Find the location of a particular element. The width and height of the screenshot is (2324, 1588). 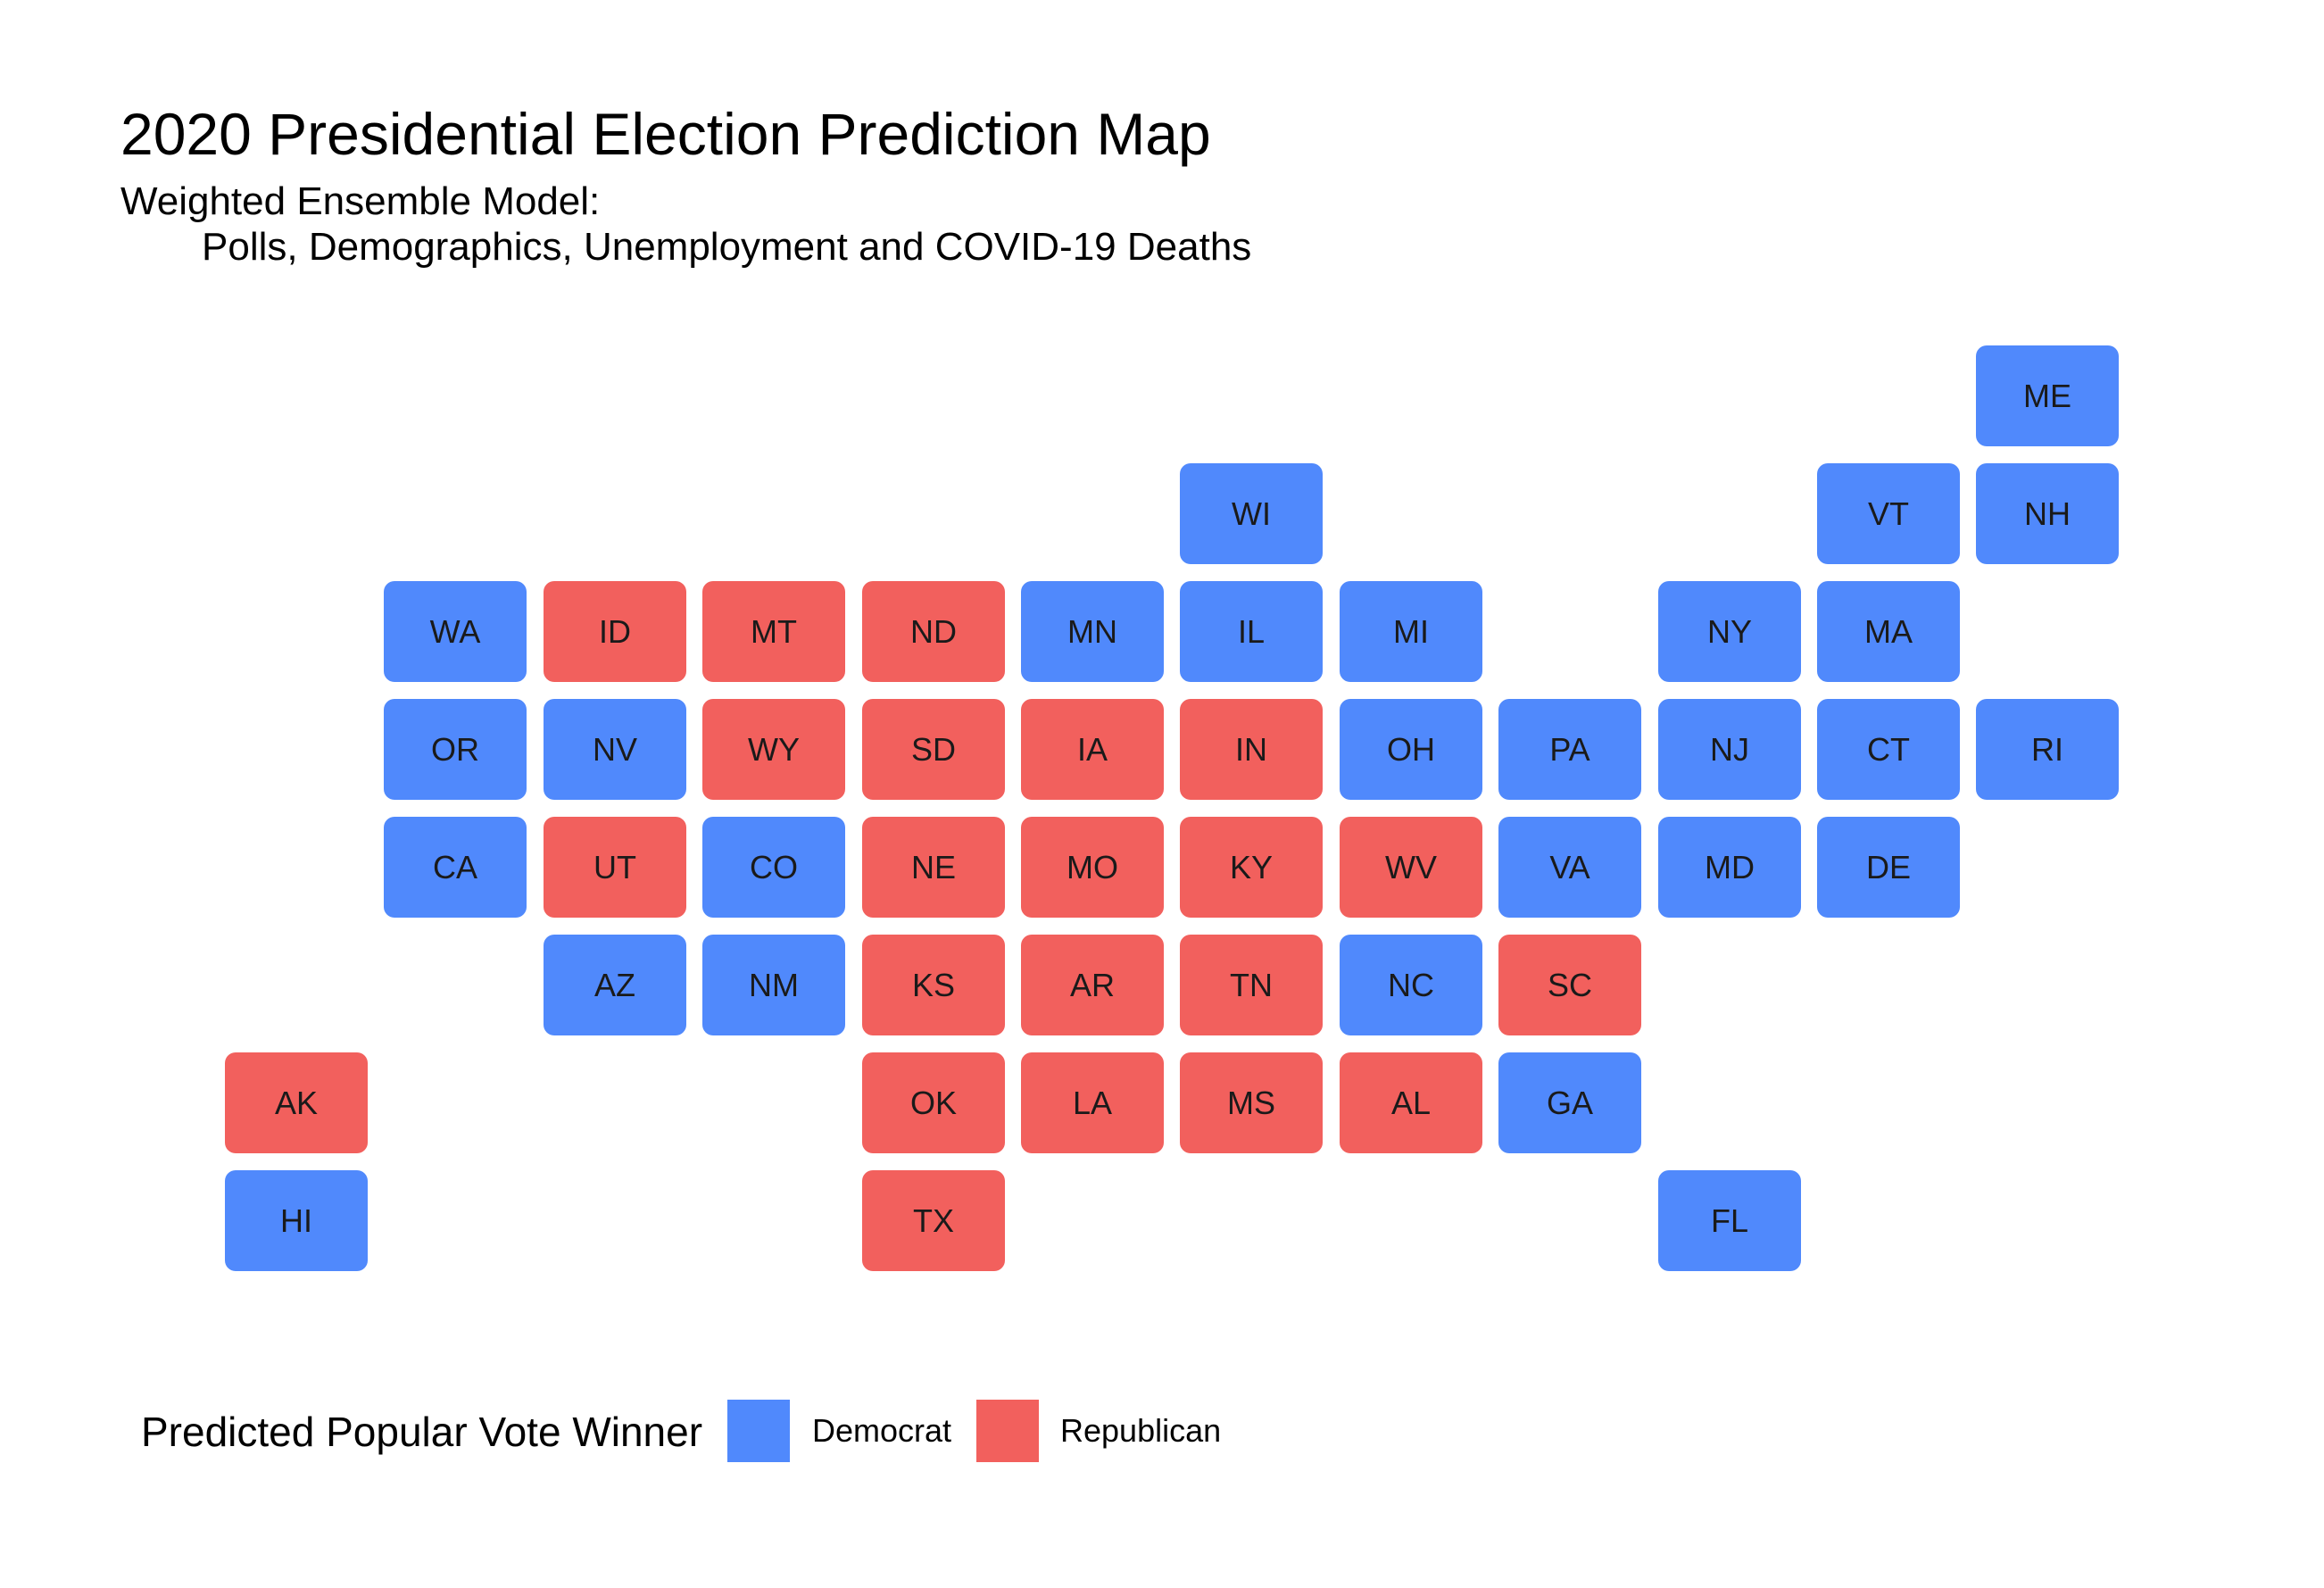

state-tile-mt: MT is located at coordinates (773, 631).